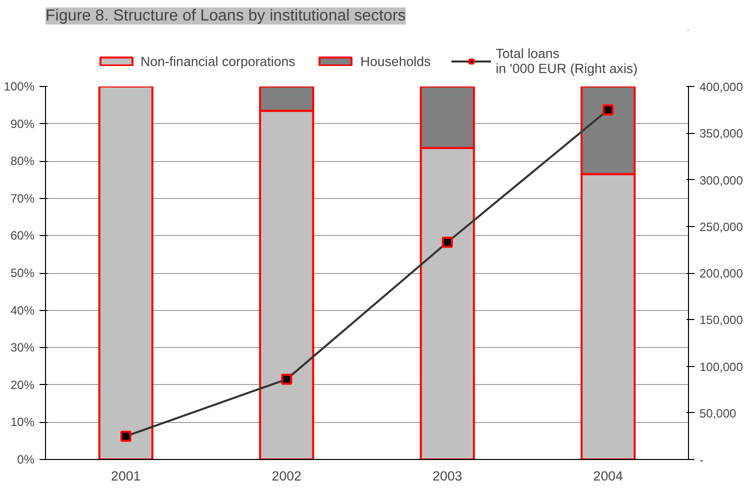 The height and width of the screenshot is (489, 749). Describe the element at coordinates (22, 310) in the screenshot. I see `y-tick-label: 40%` at that location.